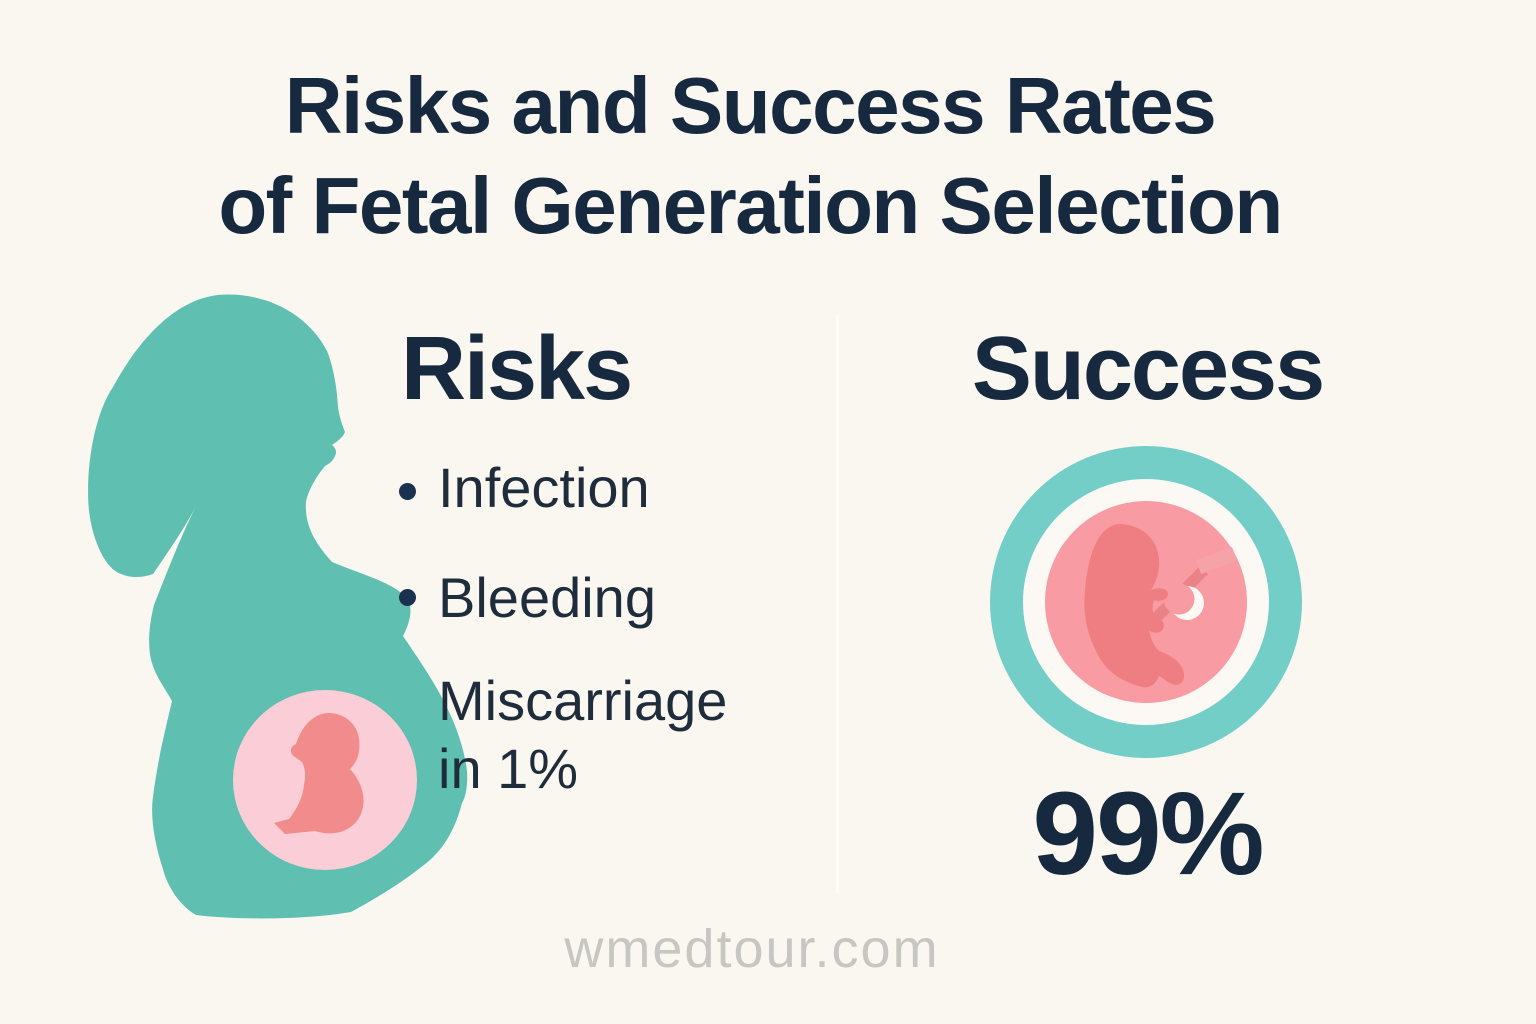 The image size is (1536, 1024). I want to click on page-title-line-2: of Fetal Generation Selection, so click(750, 205).